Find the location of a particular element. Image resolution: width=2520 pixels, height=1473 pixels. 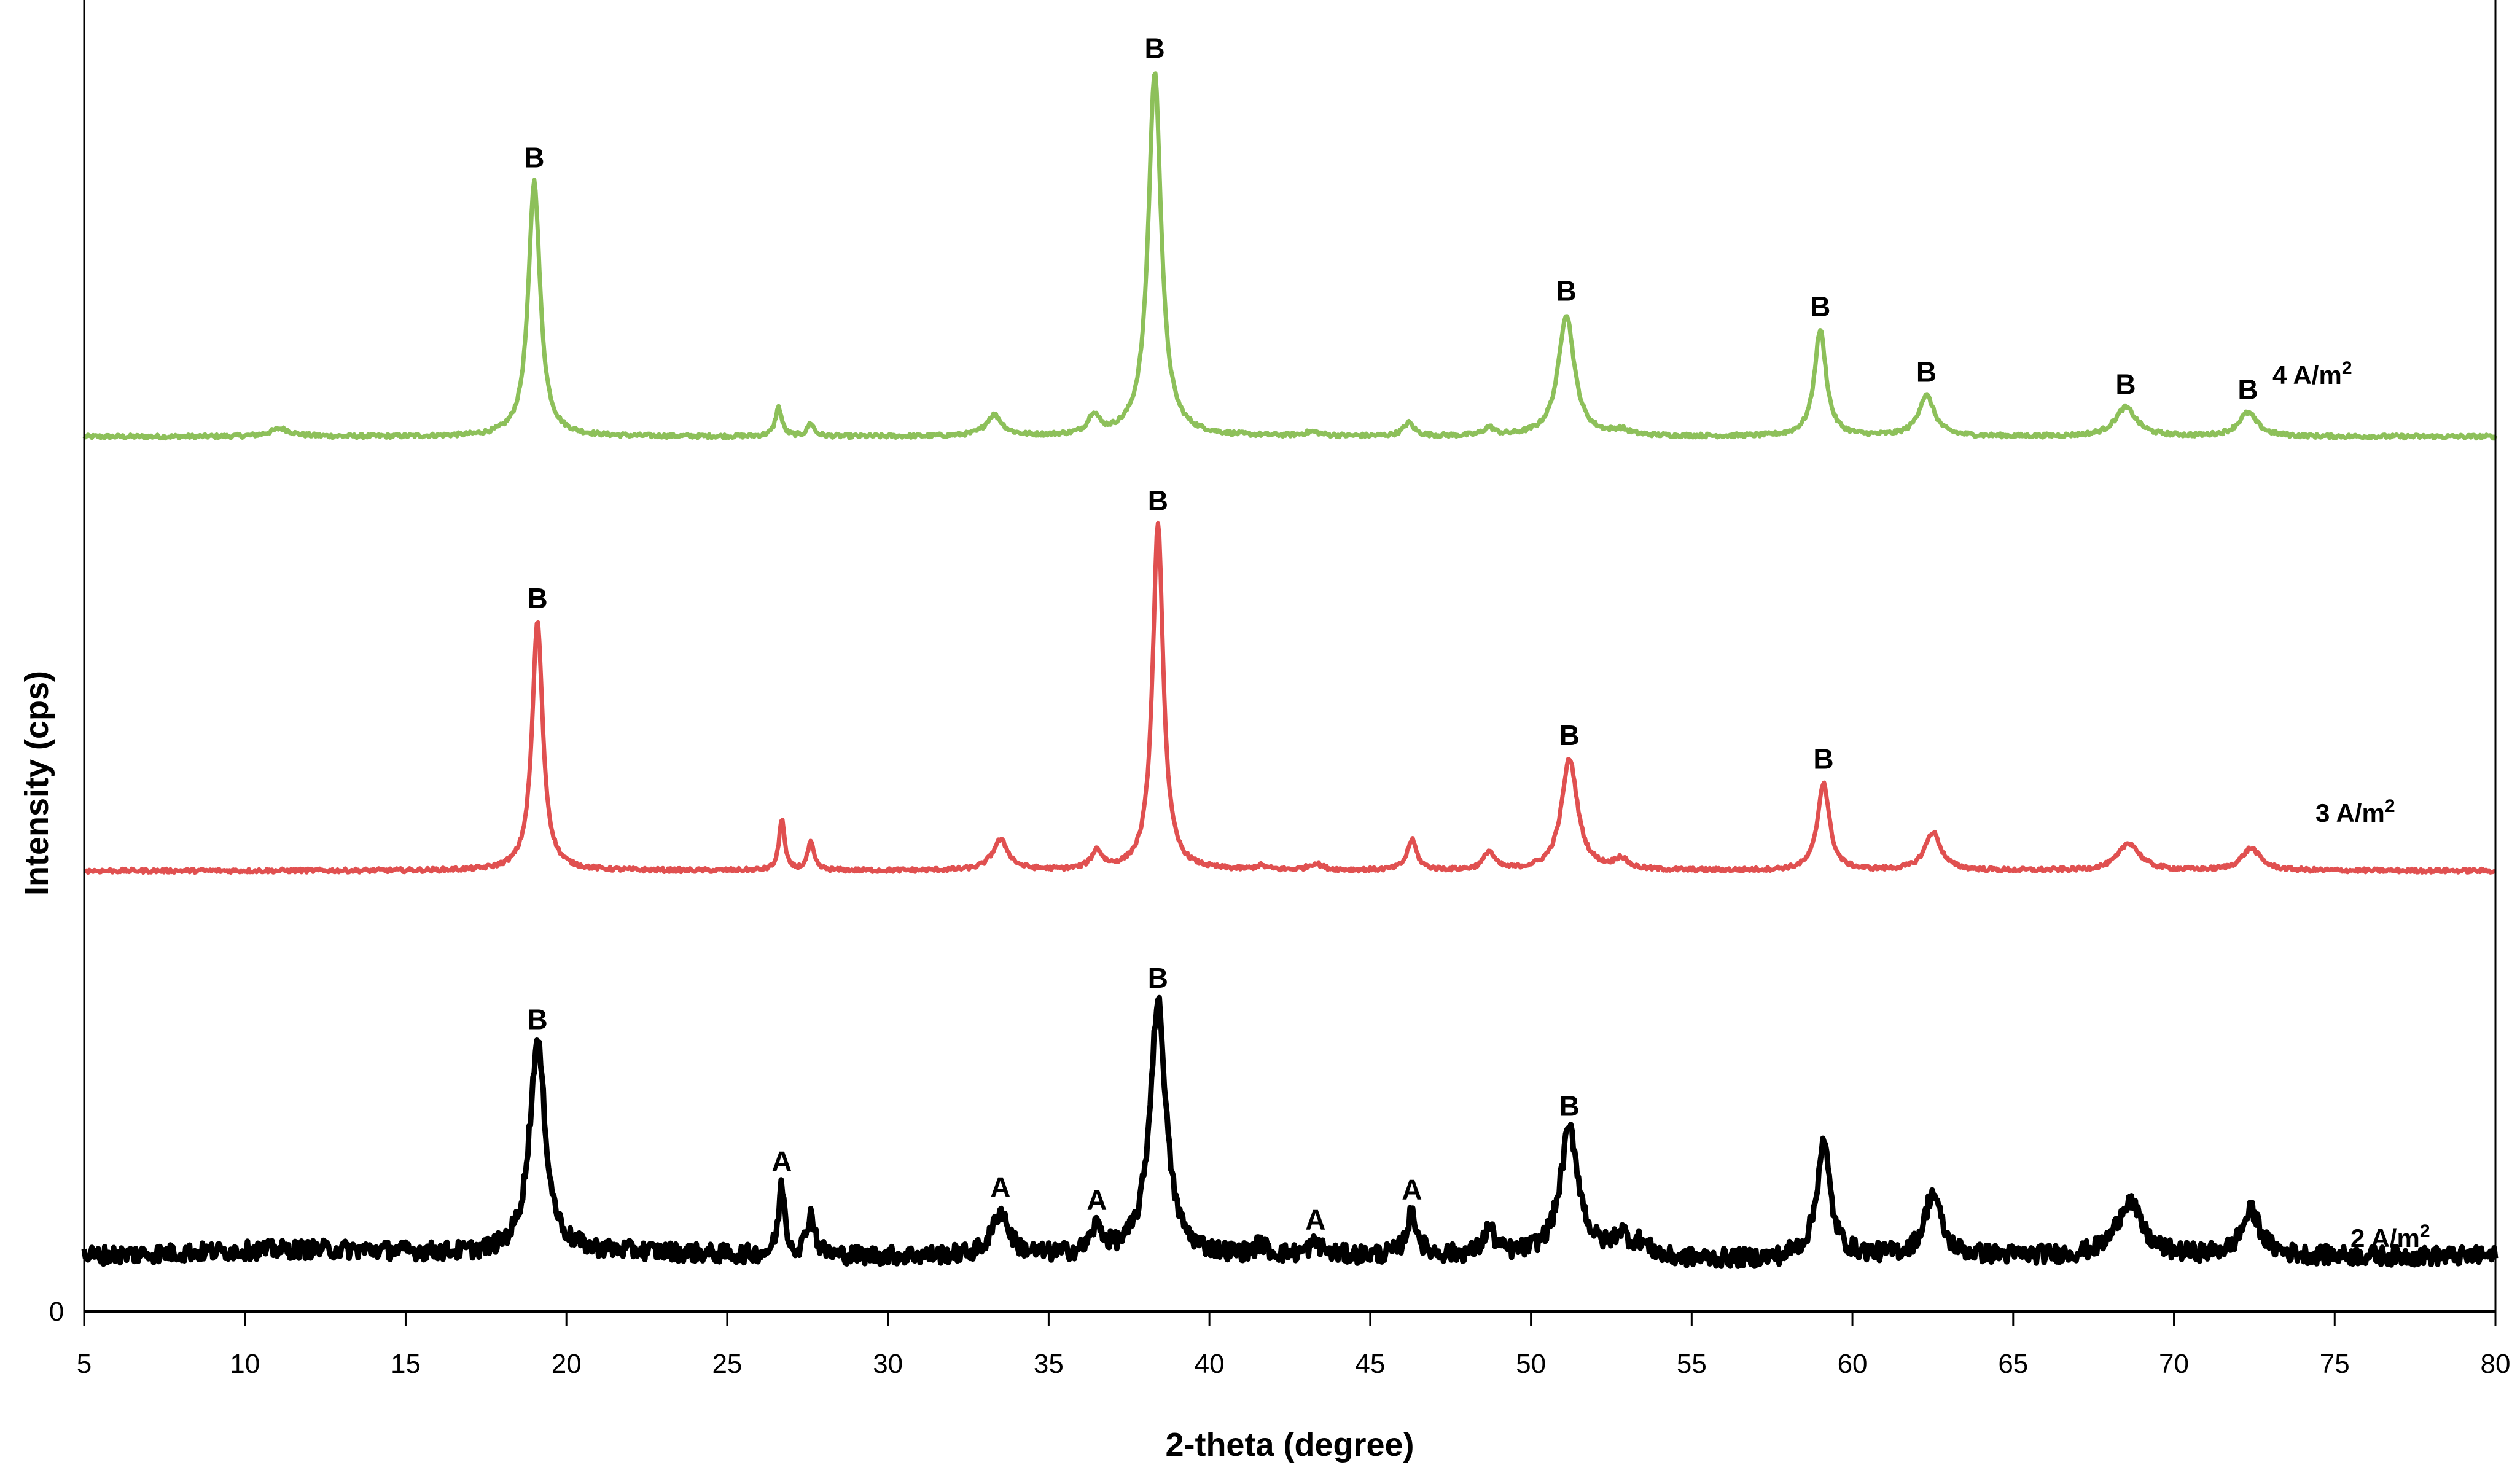

x-axis-title: 2-theta (degree) is located at coordinates (1289, 1444).